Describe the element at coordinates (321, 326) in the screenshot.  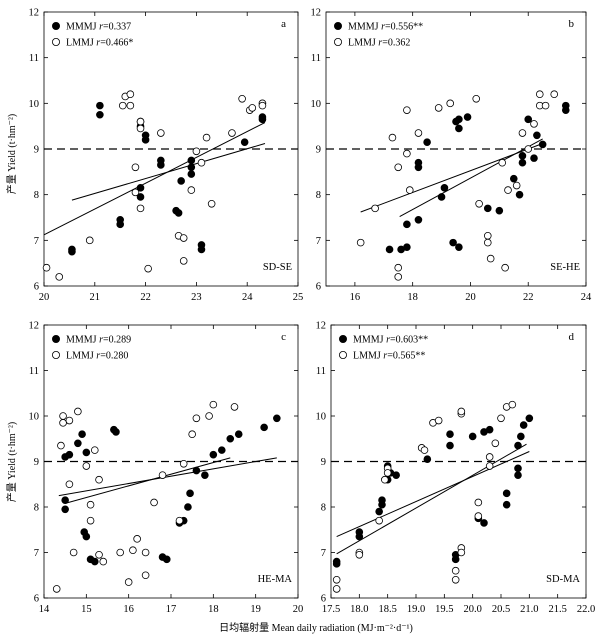
I see `y-tick-label: 12` at that location.